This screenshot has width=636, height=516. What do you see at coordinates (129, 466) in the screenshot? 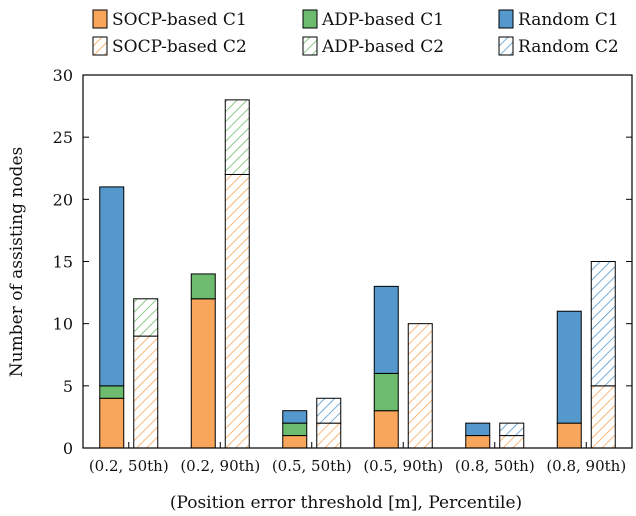
I see `x-tick-label: (0.2, 50th)` at bounding box center [129, 466].